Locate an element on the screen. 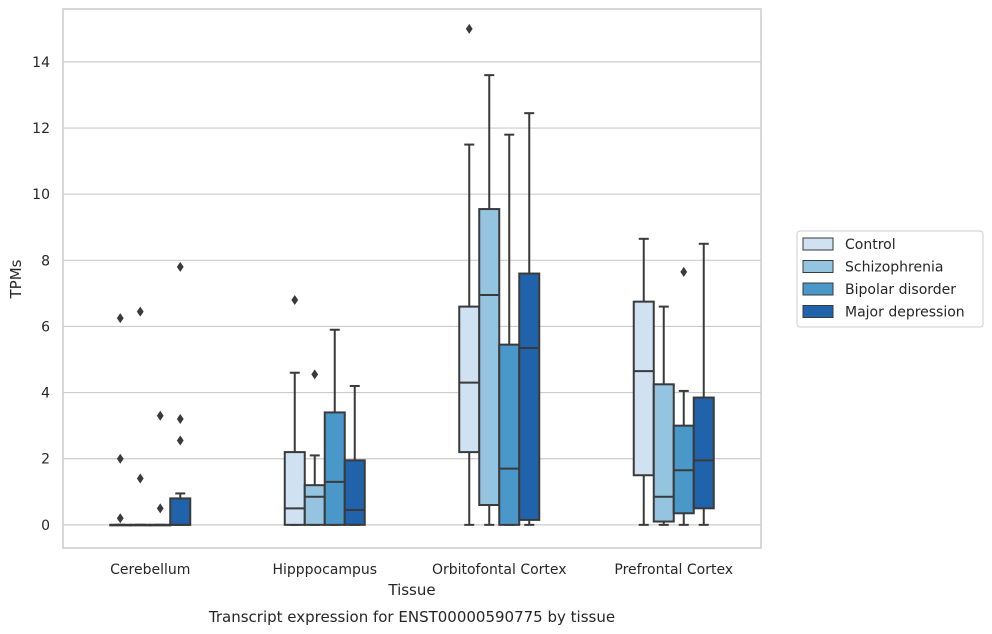 This screenshot has width=992, height=634. legend-label: Control is located at coordinates (870, 245).